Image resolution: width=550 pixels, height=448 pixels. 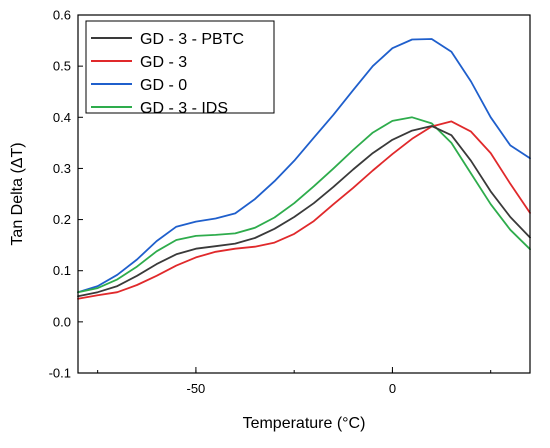 I want to click on legend-label: GD - 3 - PBTC, so click(x=192, y=39).